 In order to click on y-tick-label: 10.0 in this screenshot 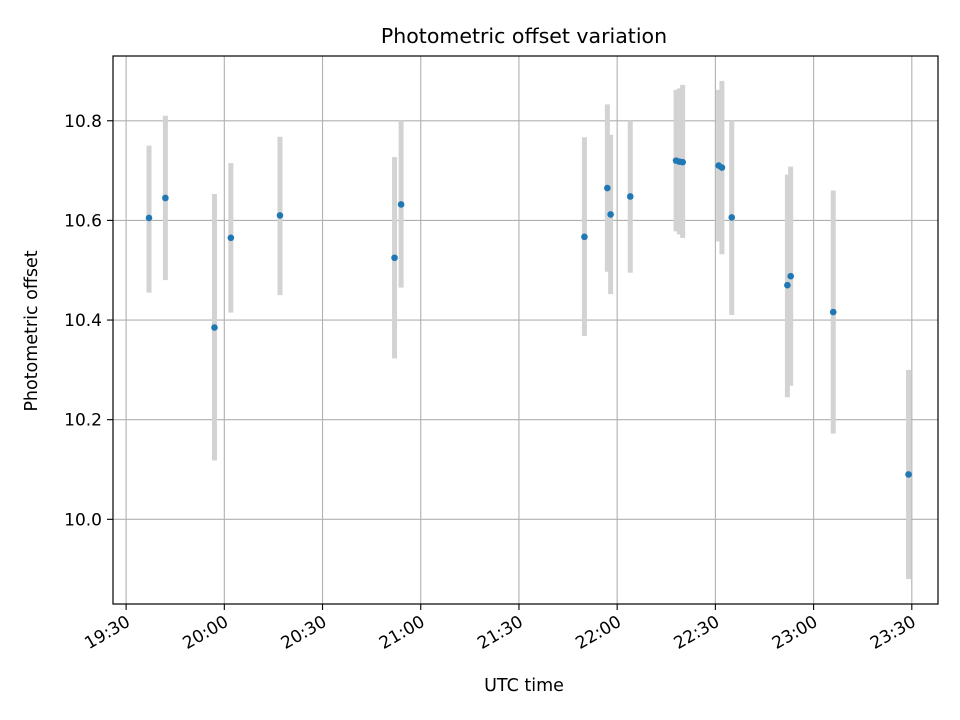, I will do `click(83, 520)`.